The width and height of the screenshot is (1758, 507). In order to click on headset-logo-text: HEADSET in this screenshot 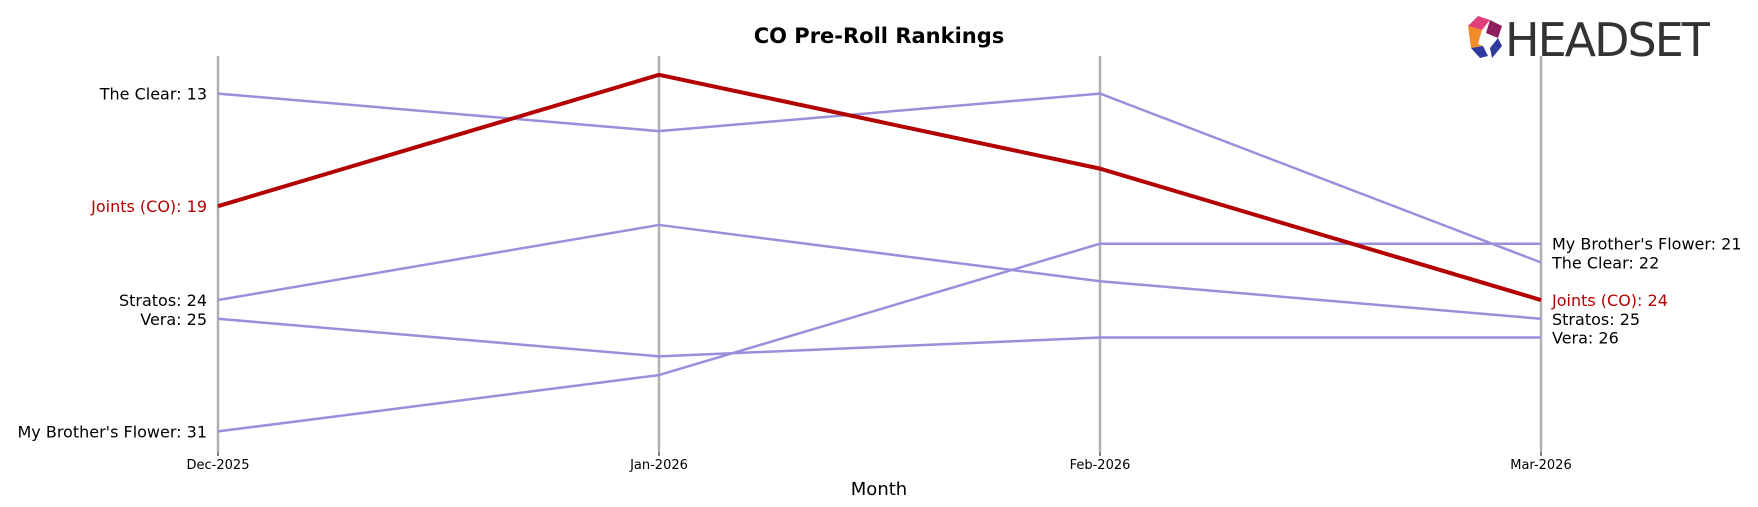, I will do `click(1608, 40)`.